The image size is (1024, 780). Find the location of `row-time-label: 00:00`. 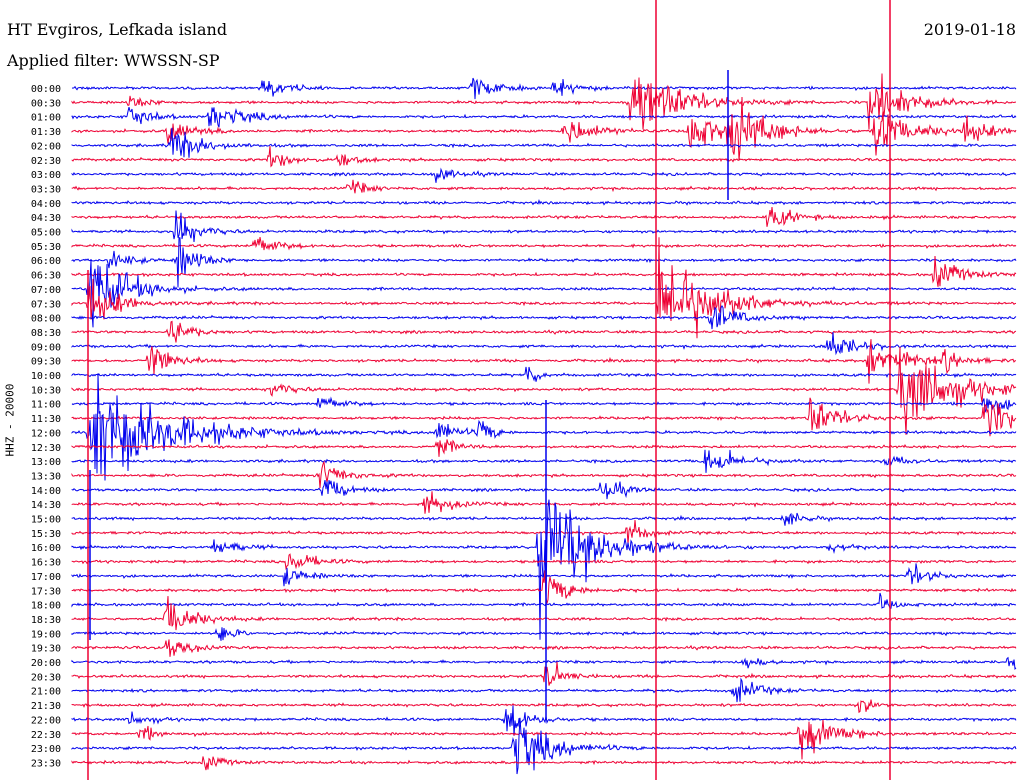

row-time-label: 00:00 is located at coordinates (46, 89).